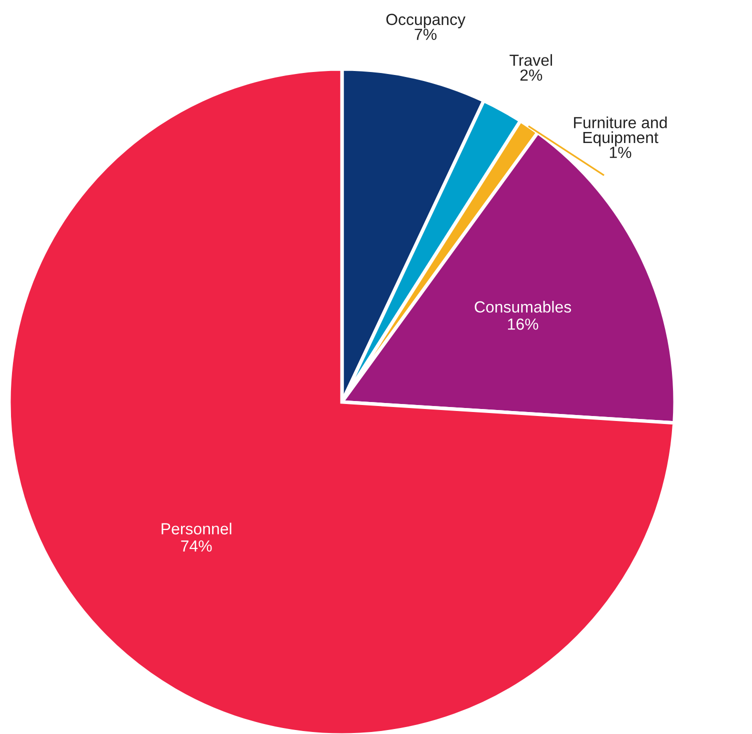 The height and width of the screenshot is (734, 752). What do you see at coordinates (523, 306) in the screenshot?
I see `slice-label: Consumables` at bounding box center [523, 306].